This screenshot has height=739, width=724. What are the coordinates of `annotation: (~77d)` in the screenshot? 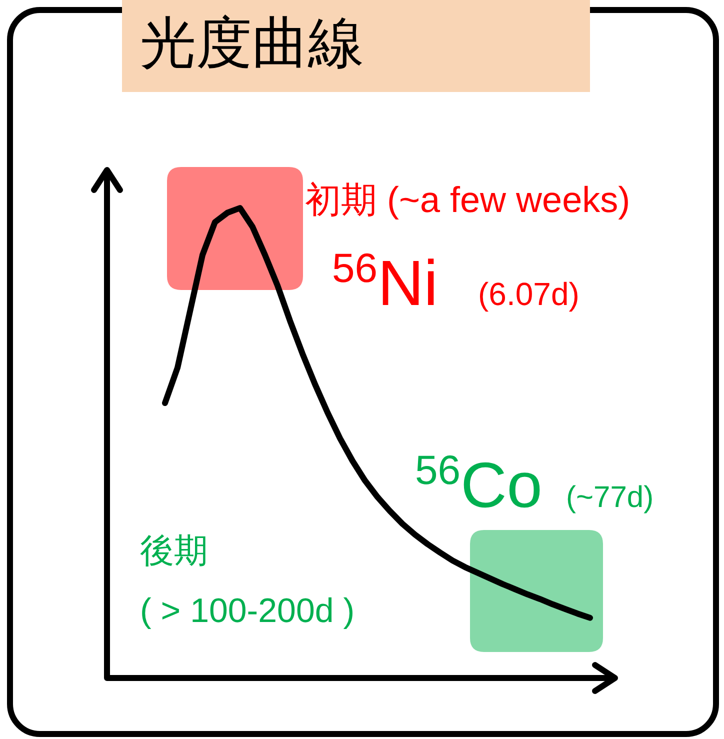 It's located at (610, 497).